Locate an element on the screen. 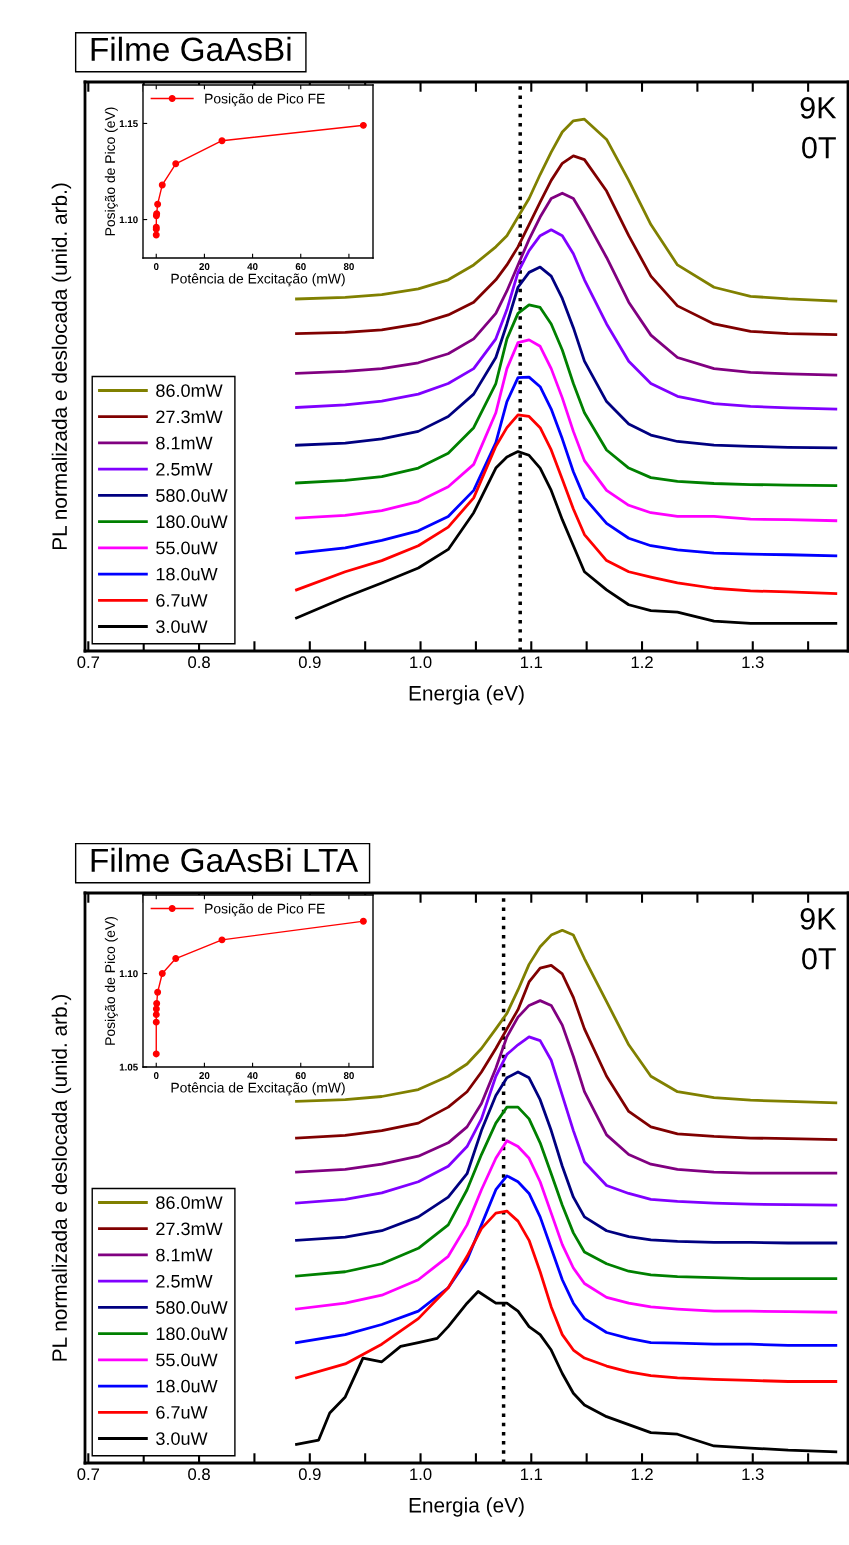  chart-title: Filme GaAsBi is located at coordinates (191, 49).